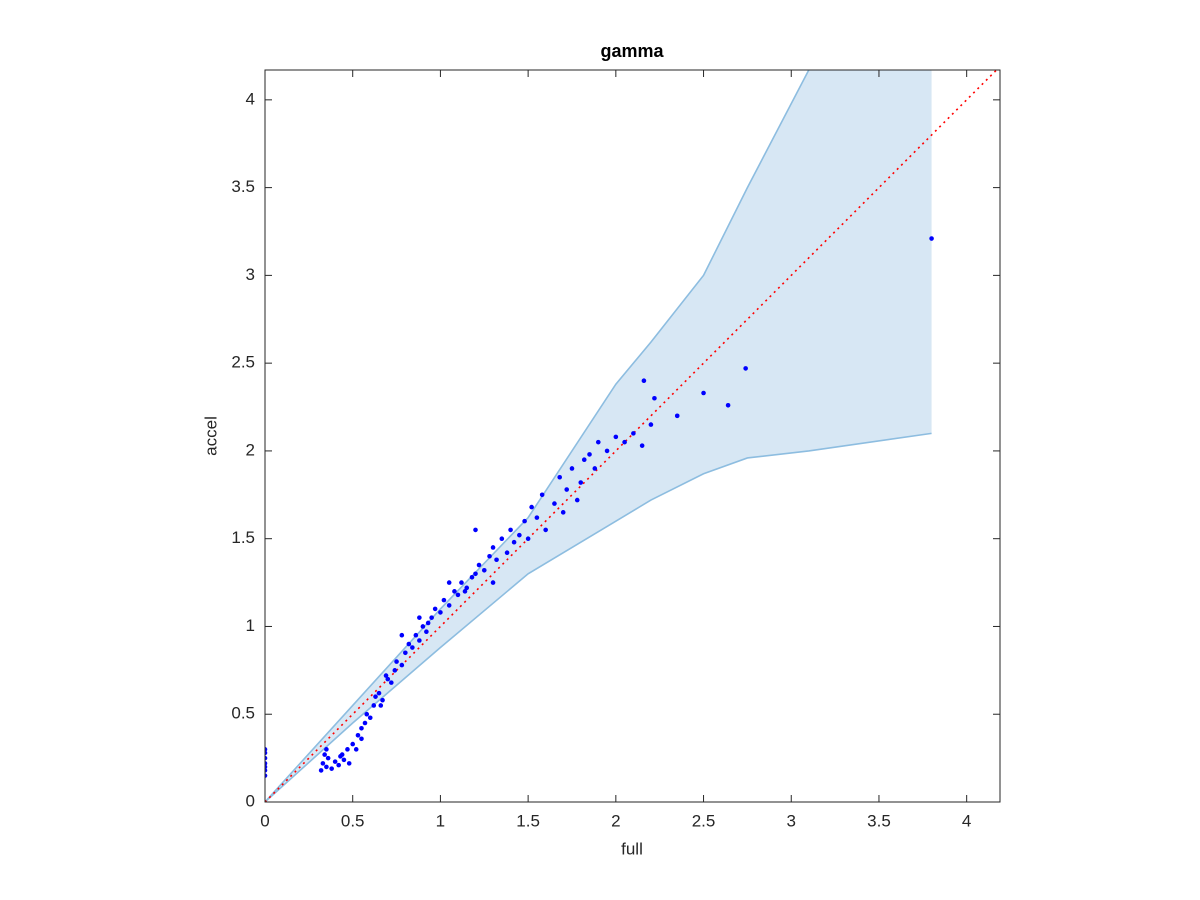 This screenshot has width=1200, height=900. What do you see at coordinates (243, 713) in the screenshot?
I see `y-tick-label: 0.5` at bounding box center [243, 713].